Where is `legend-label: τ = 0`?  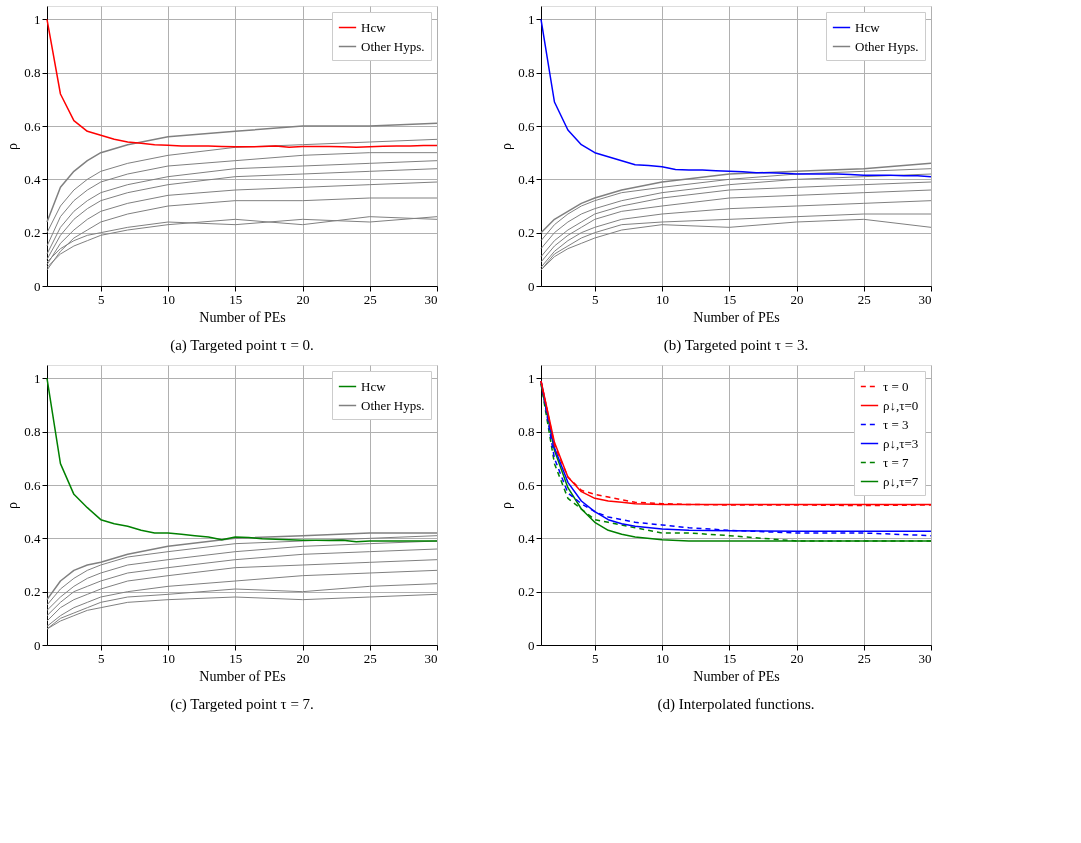 legend-label: τ = 0 is located at coordinates (896, 386).